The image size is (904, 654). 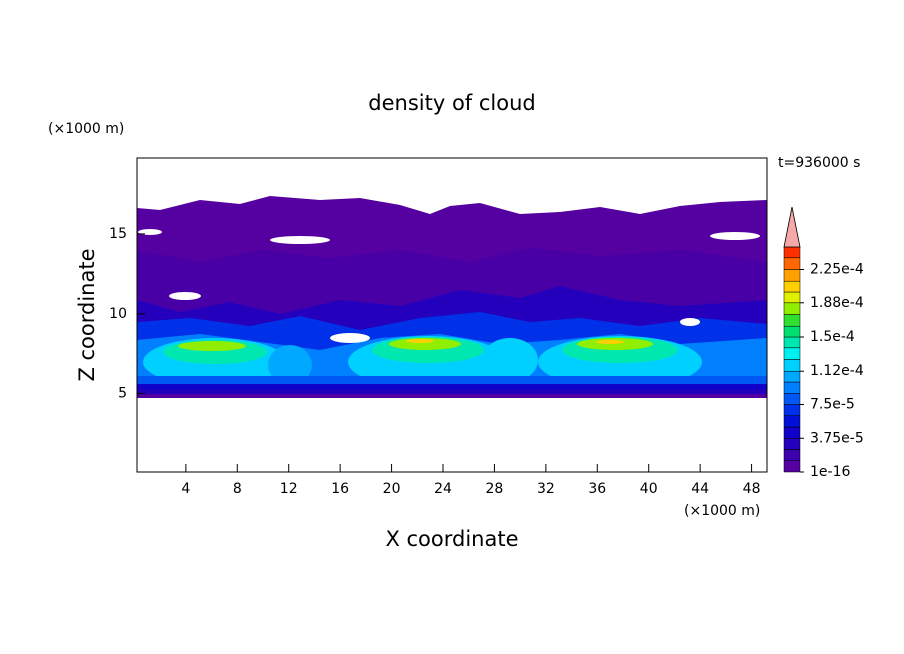 What do you see at coordinates (87, 314) in the screenshot?
I see `y-axis-label: Z coordinate` at bounding box center [87, 314].